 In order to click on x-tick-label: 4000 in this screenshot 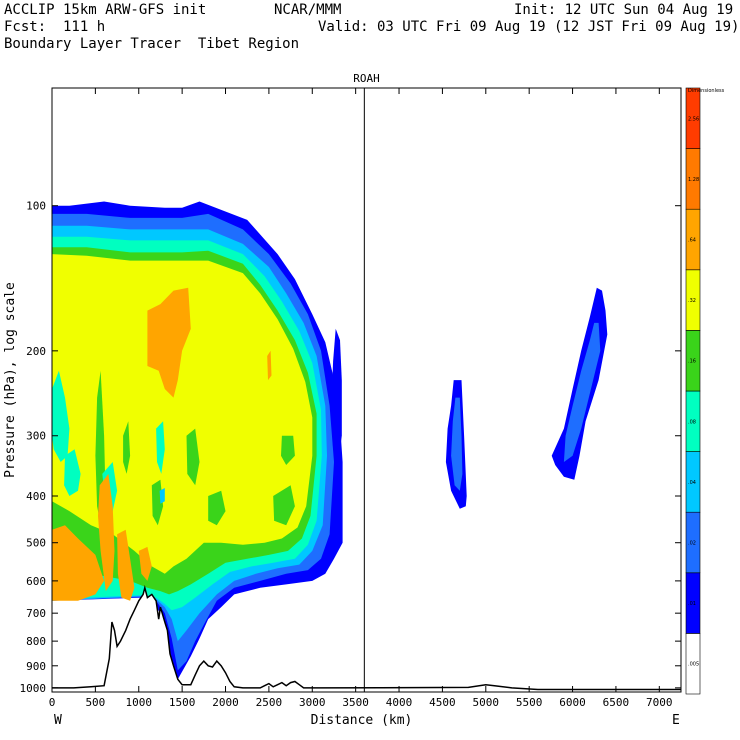, I will do `click(399, 702)`.